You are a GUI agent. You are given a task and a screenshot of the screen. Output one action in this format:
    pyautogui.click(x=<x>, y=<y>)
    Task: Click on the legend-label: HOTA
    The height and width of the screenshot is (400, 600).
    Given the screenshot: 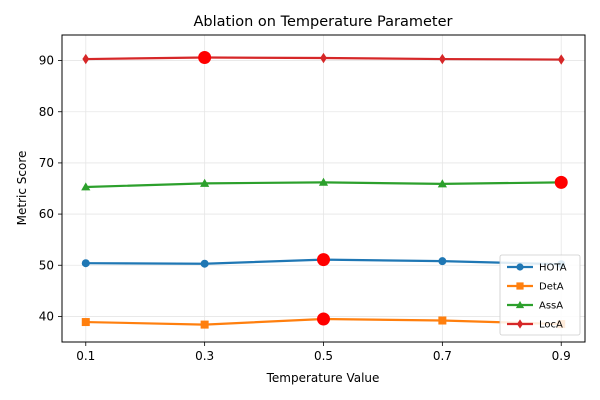 What is the action you would take?
    pyautogui.click(x=553, y=268)
    